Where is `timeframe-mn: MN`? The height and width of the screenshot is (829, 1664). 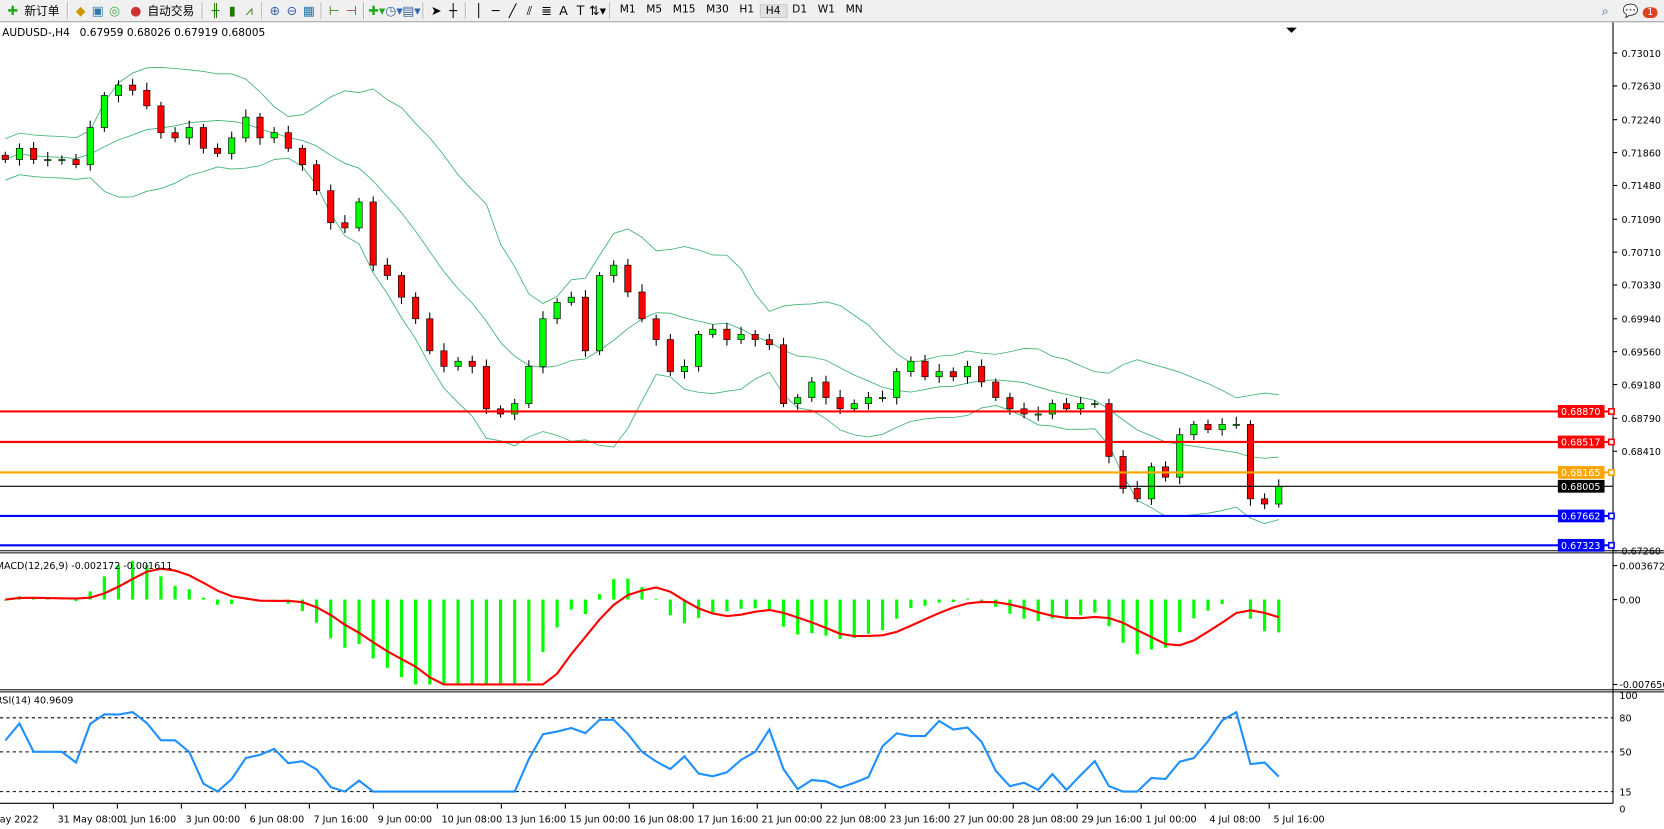 timeframe-mn: MN is located at coordinates (854, 9).